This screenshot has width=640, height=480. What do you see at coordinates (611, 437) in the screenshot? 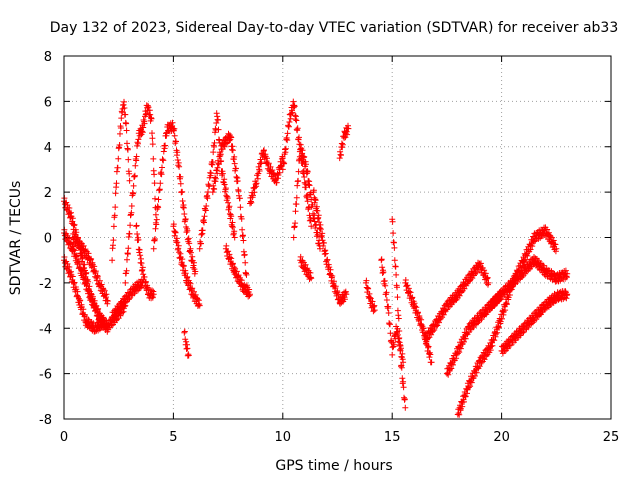
I see `x-tick-label: 25` at bounding box center [611, 437].